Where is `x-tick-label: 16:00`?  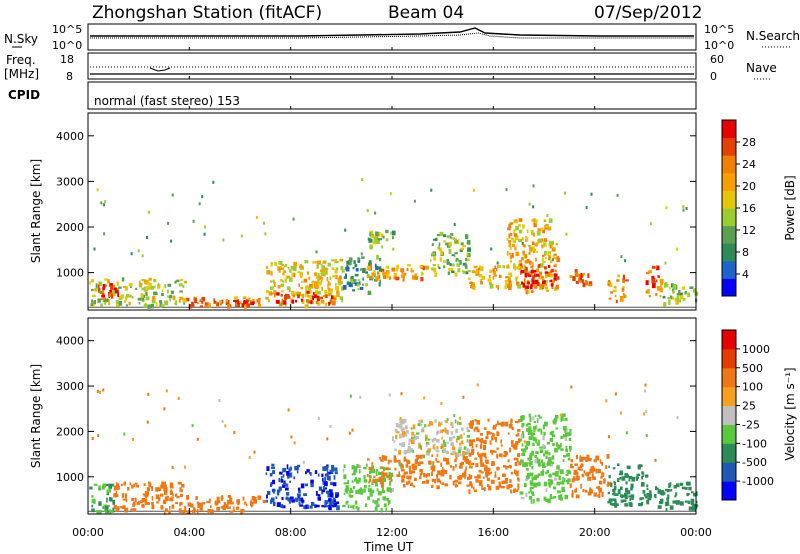 x-tick-label: 16:00 is located at coordinates (493, 532).